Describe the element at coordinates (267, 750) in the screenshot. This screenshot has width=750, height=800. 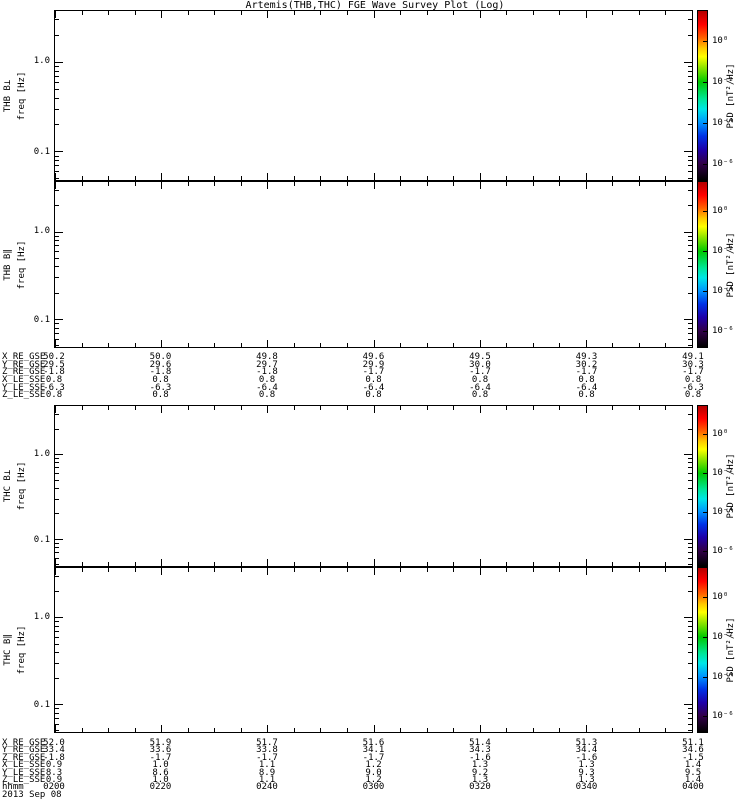
I see `ephemeris-value: 33.8` at that location.